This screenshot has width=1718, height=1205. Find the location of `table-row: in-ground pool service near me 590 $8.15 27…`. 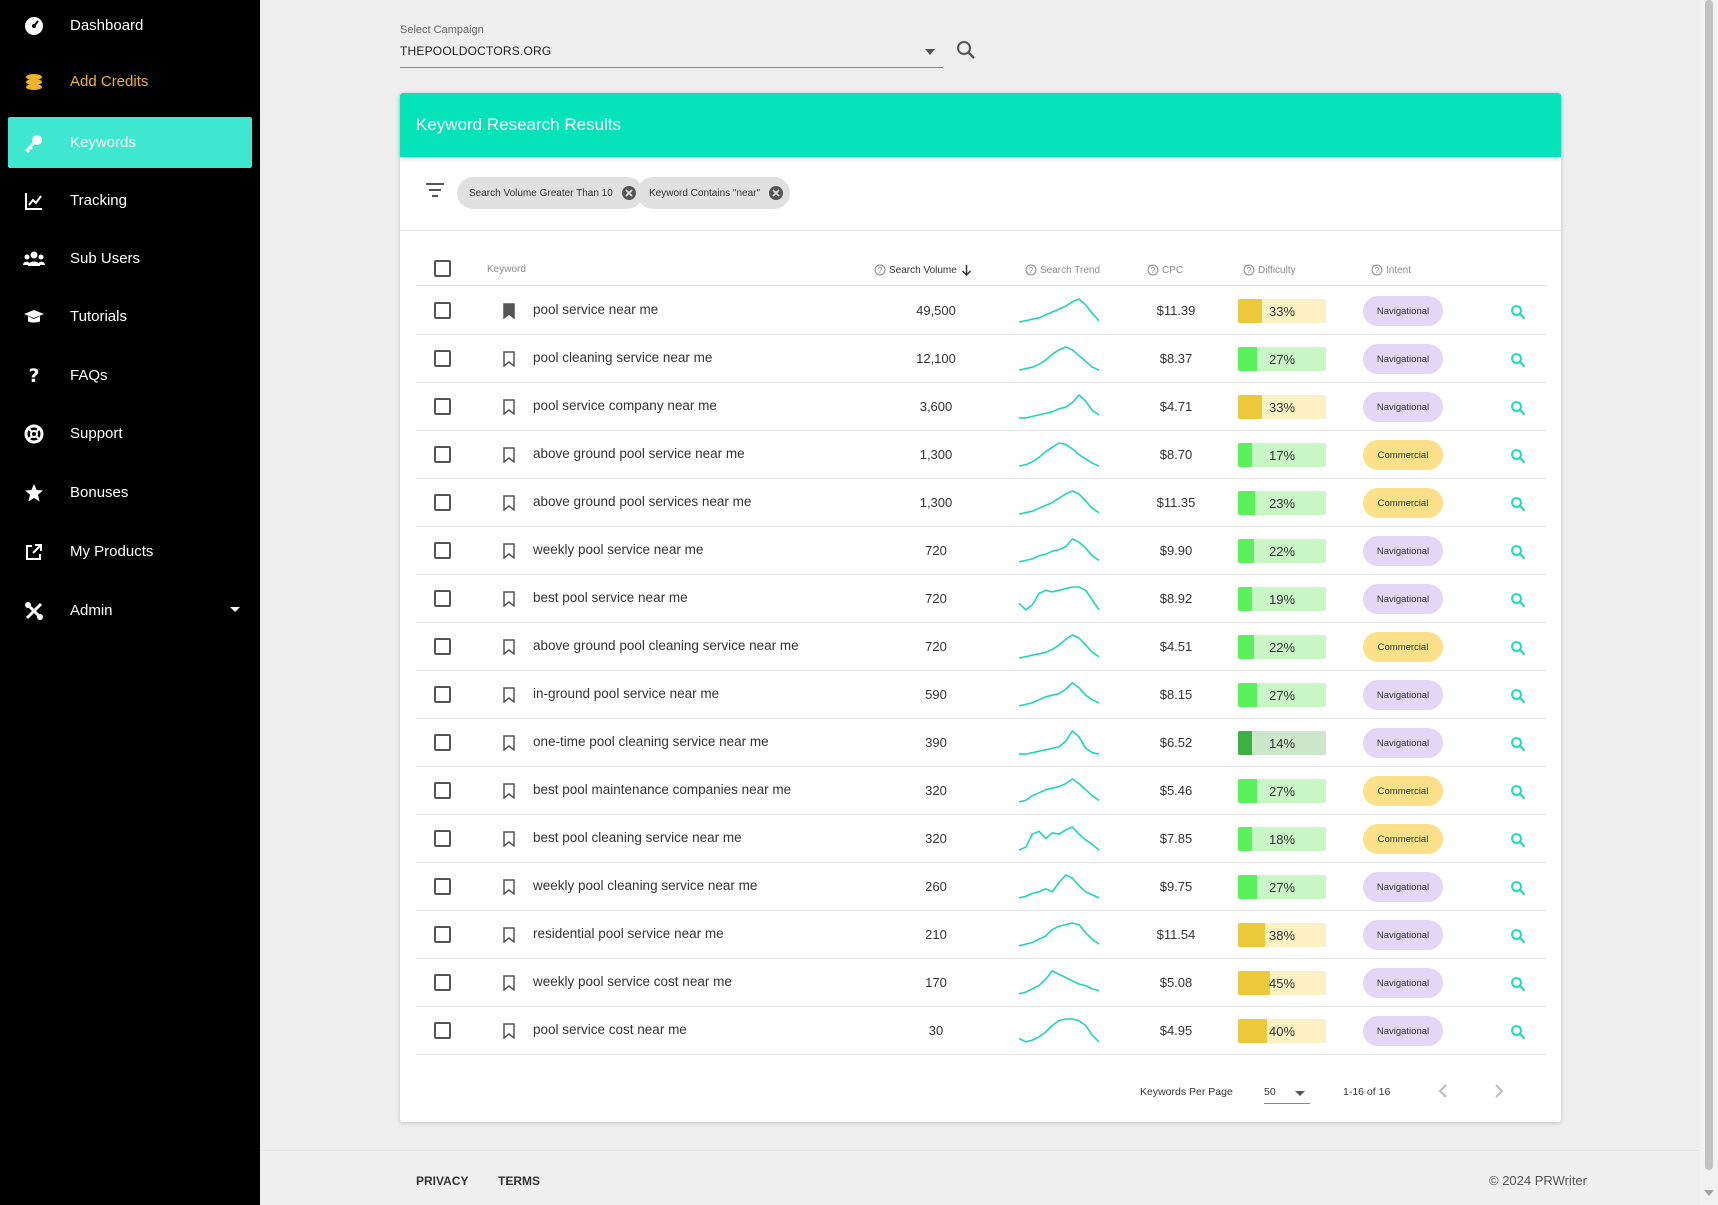

table-row: in-ground pool service near me 590 $8.15 27… is located at coordinates (981, 695).